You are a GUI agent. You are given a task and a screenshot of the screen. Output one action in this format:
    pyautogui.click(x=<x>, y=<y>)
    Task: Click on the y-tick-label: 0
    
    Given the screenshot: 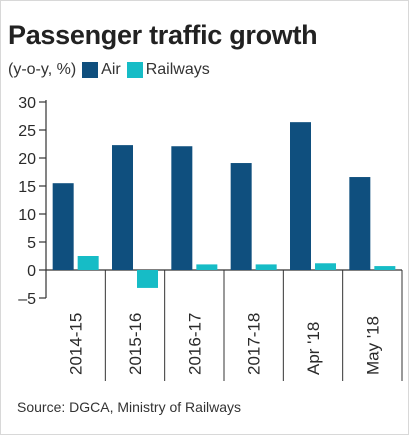 What is the action you would take?
    pyautogui.click(x=31, y=271)
    